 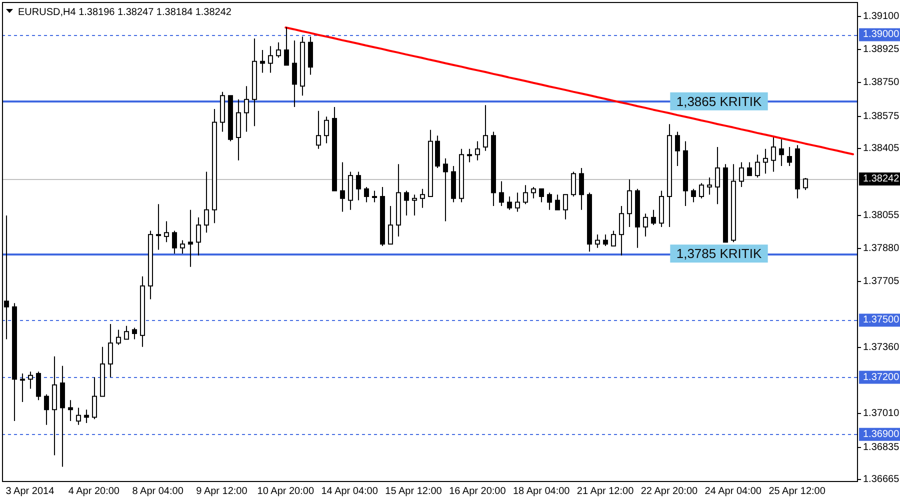 What do you see at coordinates (881, 116) in the screenshot?
I see `y-tick-label: 1.38575` at bounding box center [881, 116].